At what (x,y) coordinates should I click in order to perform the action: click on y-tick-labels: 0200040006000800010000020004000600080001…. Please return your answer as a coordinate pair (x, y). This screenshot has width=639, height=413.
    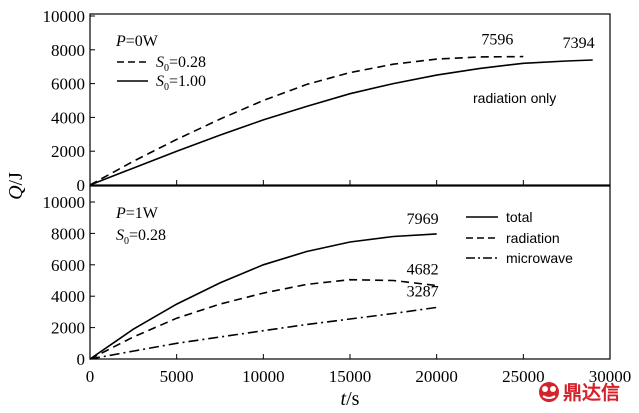
    Looking at the image, I should click on (64, 188).